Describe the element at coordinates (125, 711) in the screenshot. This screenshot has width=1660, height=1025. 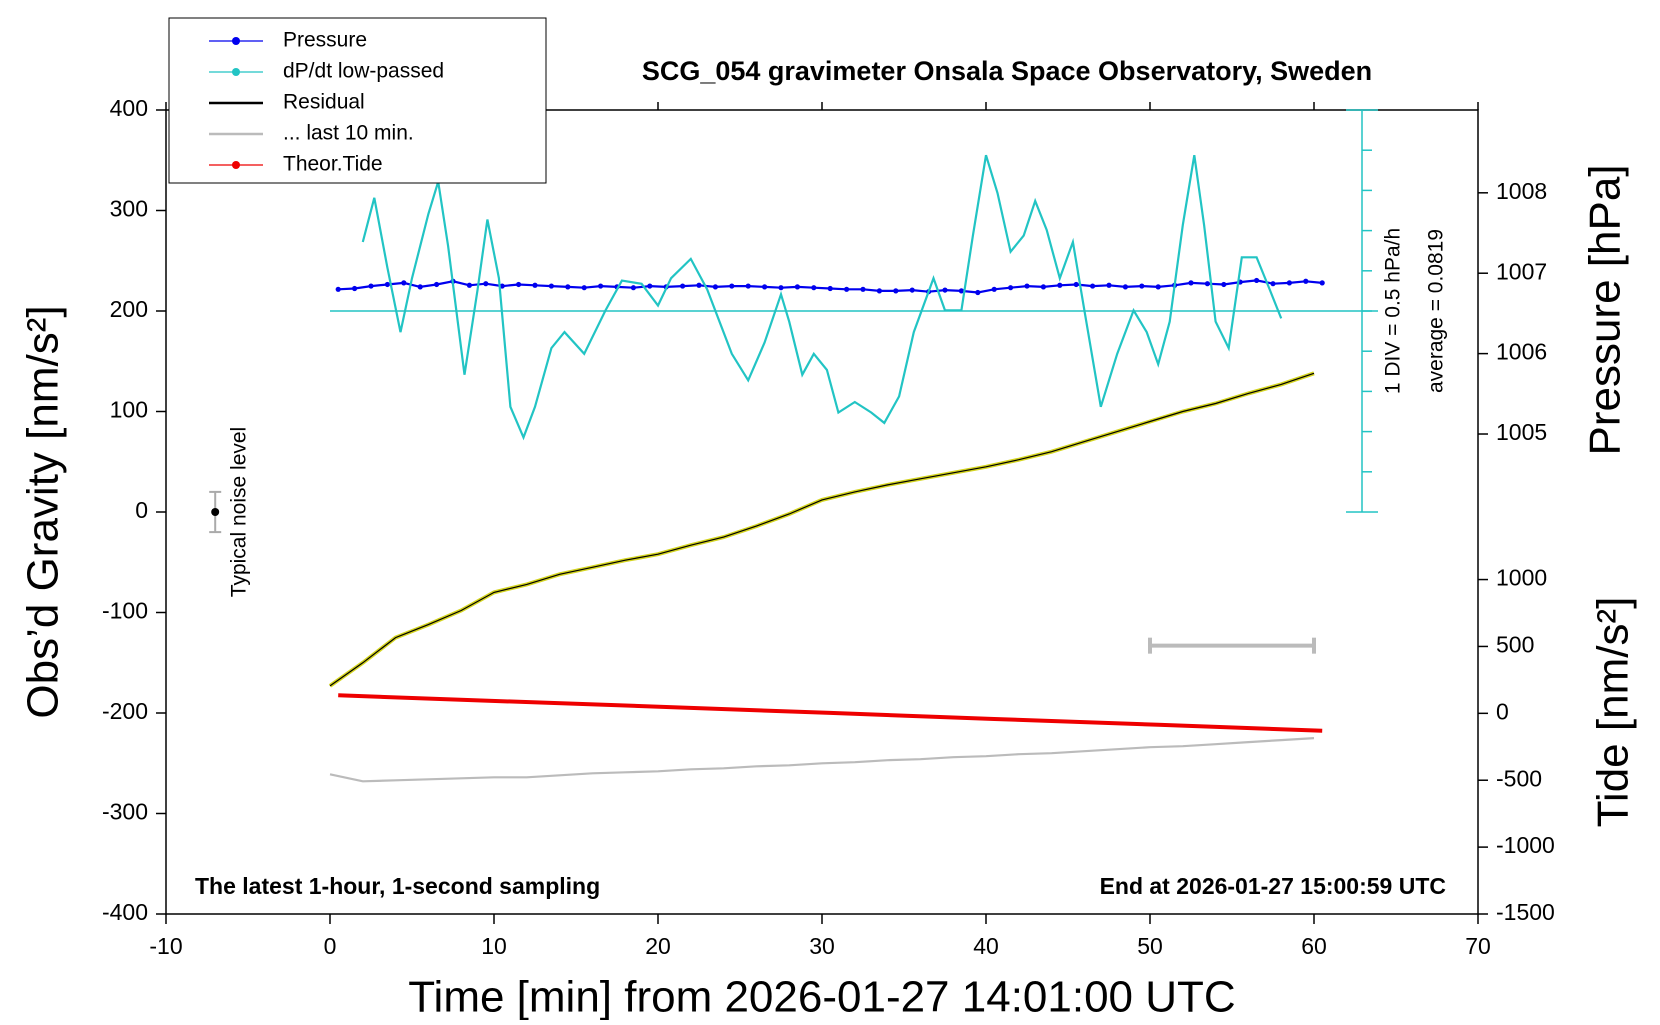
I see `y-tick-label: -200` at that location.